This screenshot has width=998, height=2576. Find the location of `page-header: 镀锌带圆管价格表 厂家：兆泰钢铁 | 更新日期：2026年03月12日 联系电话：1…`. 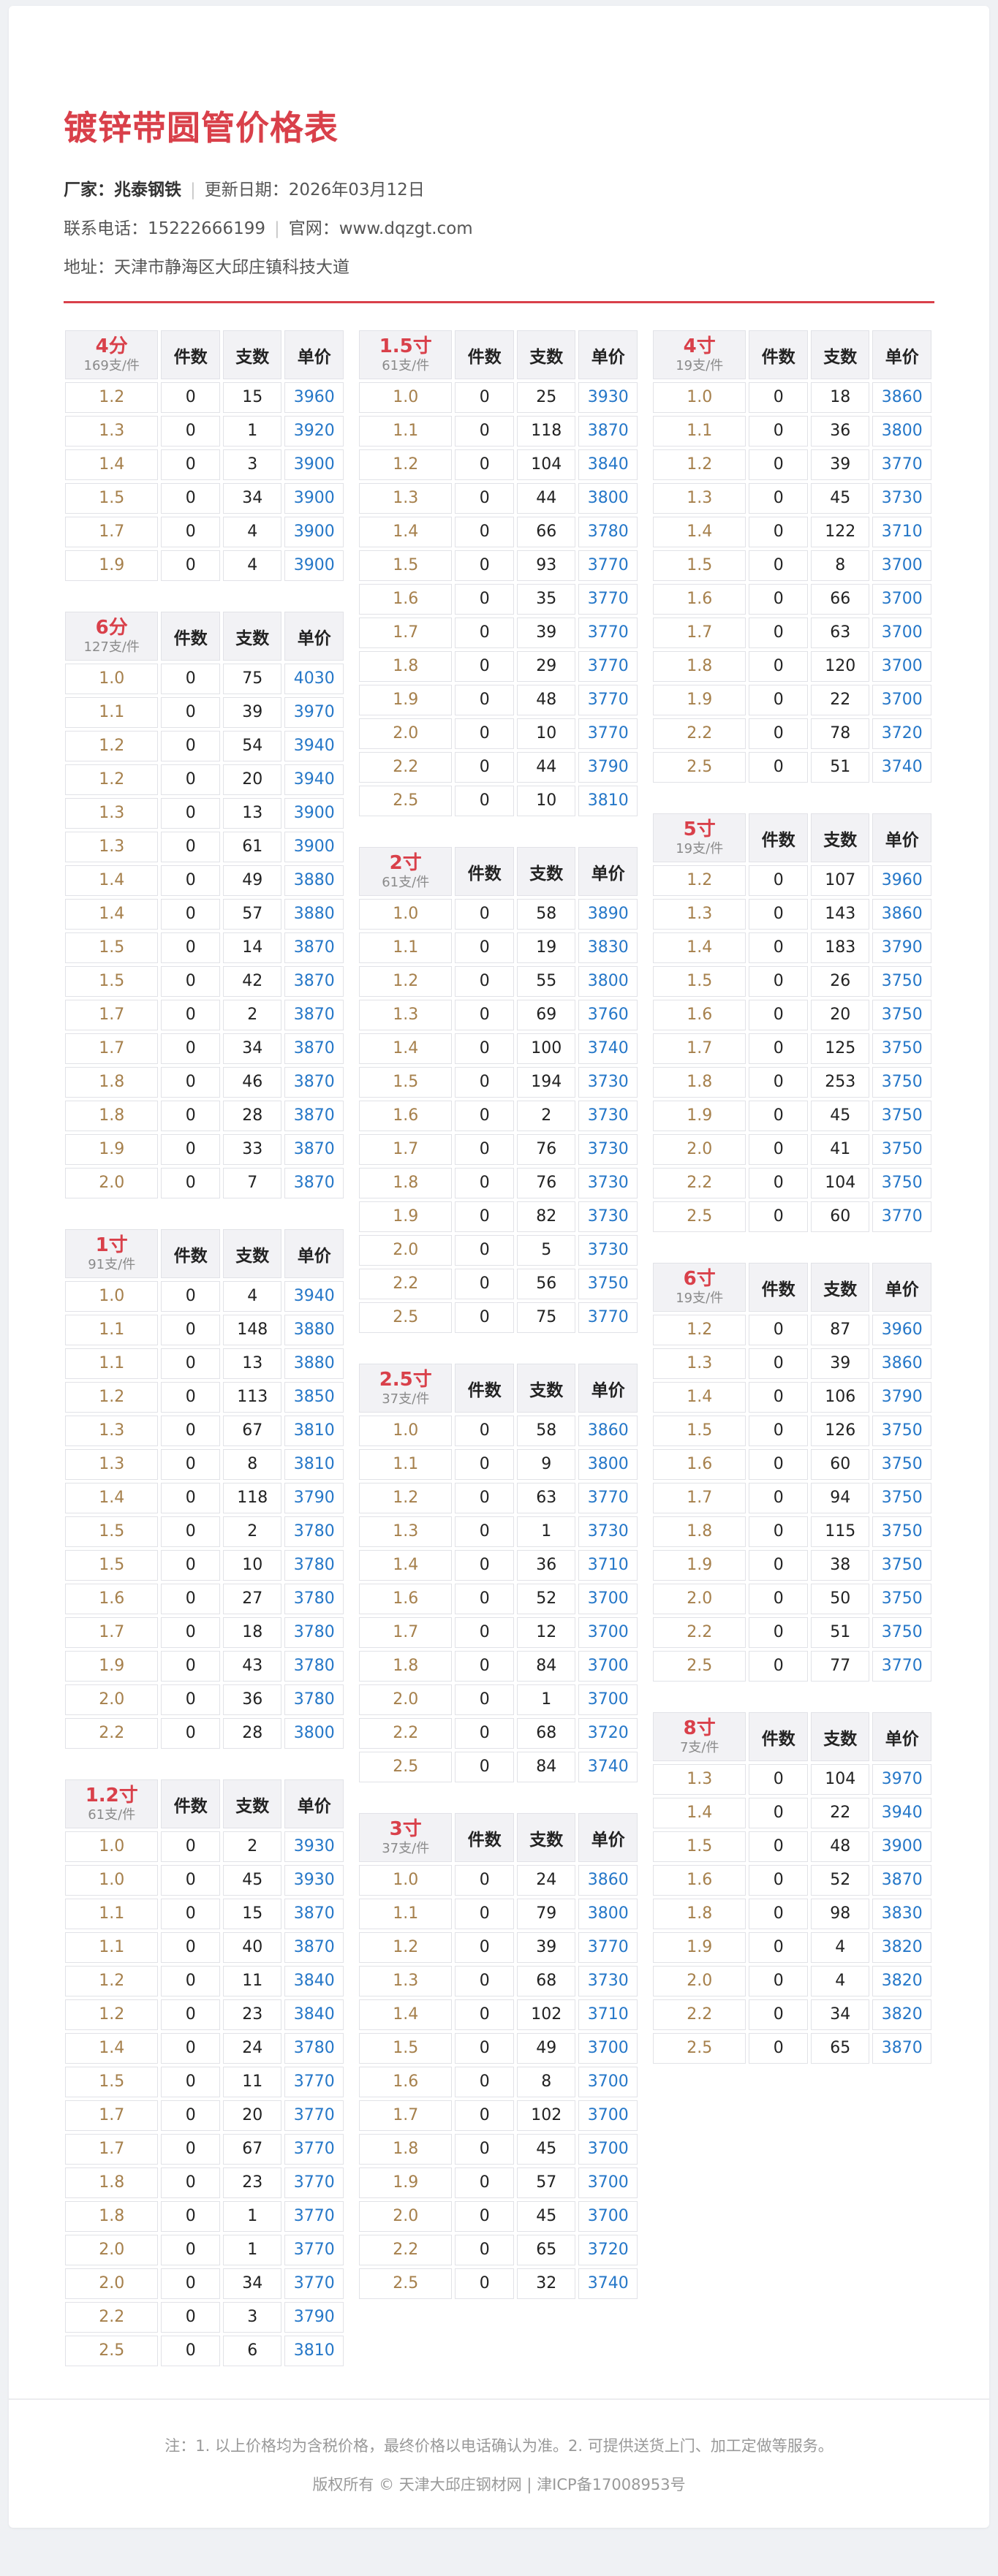

page-header: 镀锌带圆管价格表 厂家：兆泰钢铁 | 更新日期：2026年03月12日 联系电话：1… is located at coordinates (499, 142).